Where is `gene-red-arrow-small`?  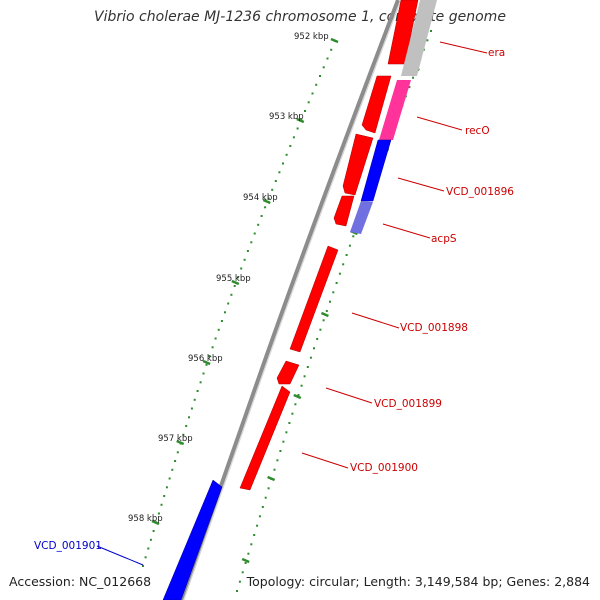
gene-red-arrow-small is located at coordinates (344, 211).